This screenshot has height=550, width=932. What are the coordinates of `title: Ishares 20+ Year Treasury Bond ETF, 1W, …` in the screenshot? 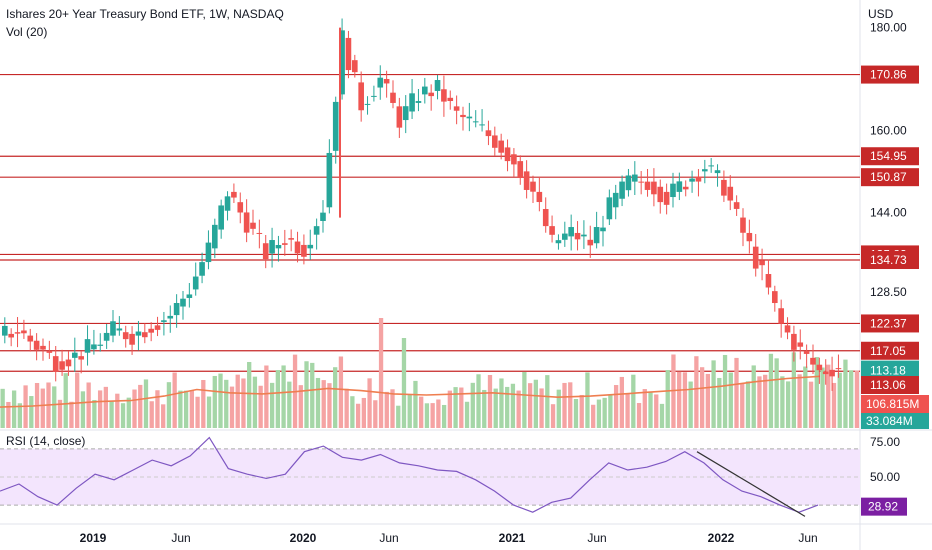 It's located at (145, 14).